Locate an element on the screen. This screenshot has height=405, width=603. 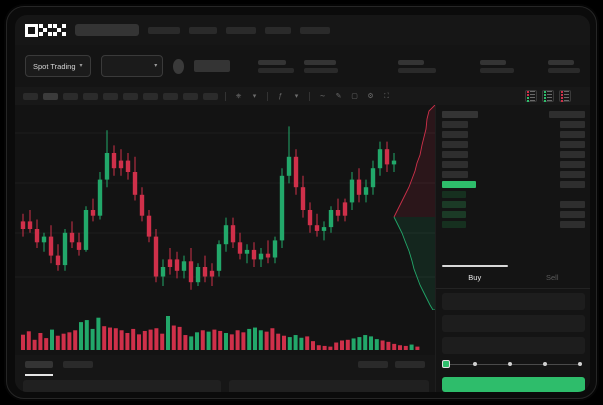
bottom-panel-right is located at coordinates (329, 386).